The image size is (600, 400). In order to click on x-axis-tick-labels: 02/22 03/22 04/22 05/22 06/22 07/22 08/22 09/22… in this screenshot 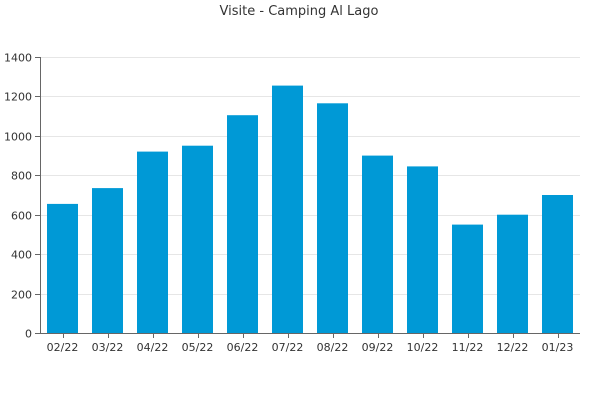, I will do `click(310, 347)`.